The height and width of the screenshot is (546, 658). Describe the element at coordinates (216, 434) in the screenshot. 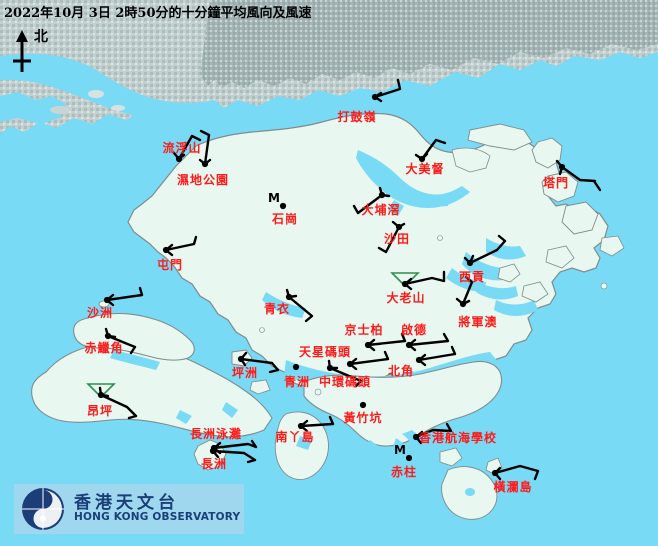

I see `station-label-cheung-chau-b: 長洲泳灘` at that location.